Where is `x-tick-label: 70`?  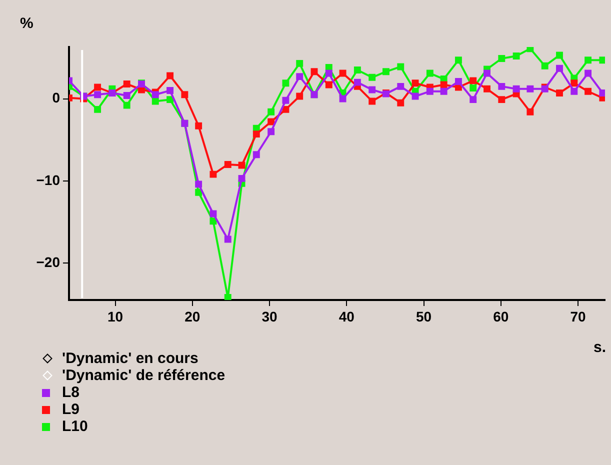
x-tick-label: 70 is located at coordinates (578, 316).